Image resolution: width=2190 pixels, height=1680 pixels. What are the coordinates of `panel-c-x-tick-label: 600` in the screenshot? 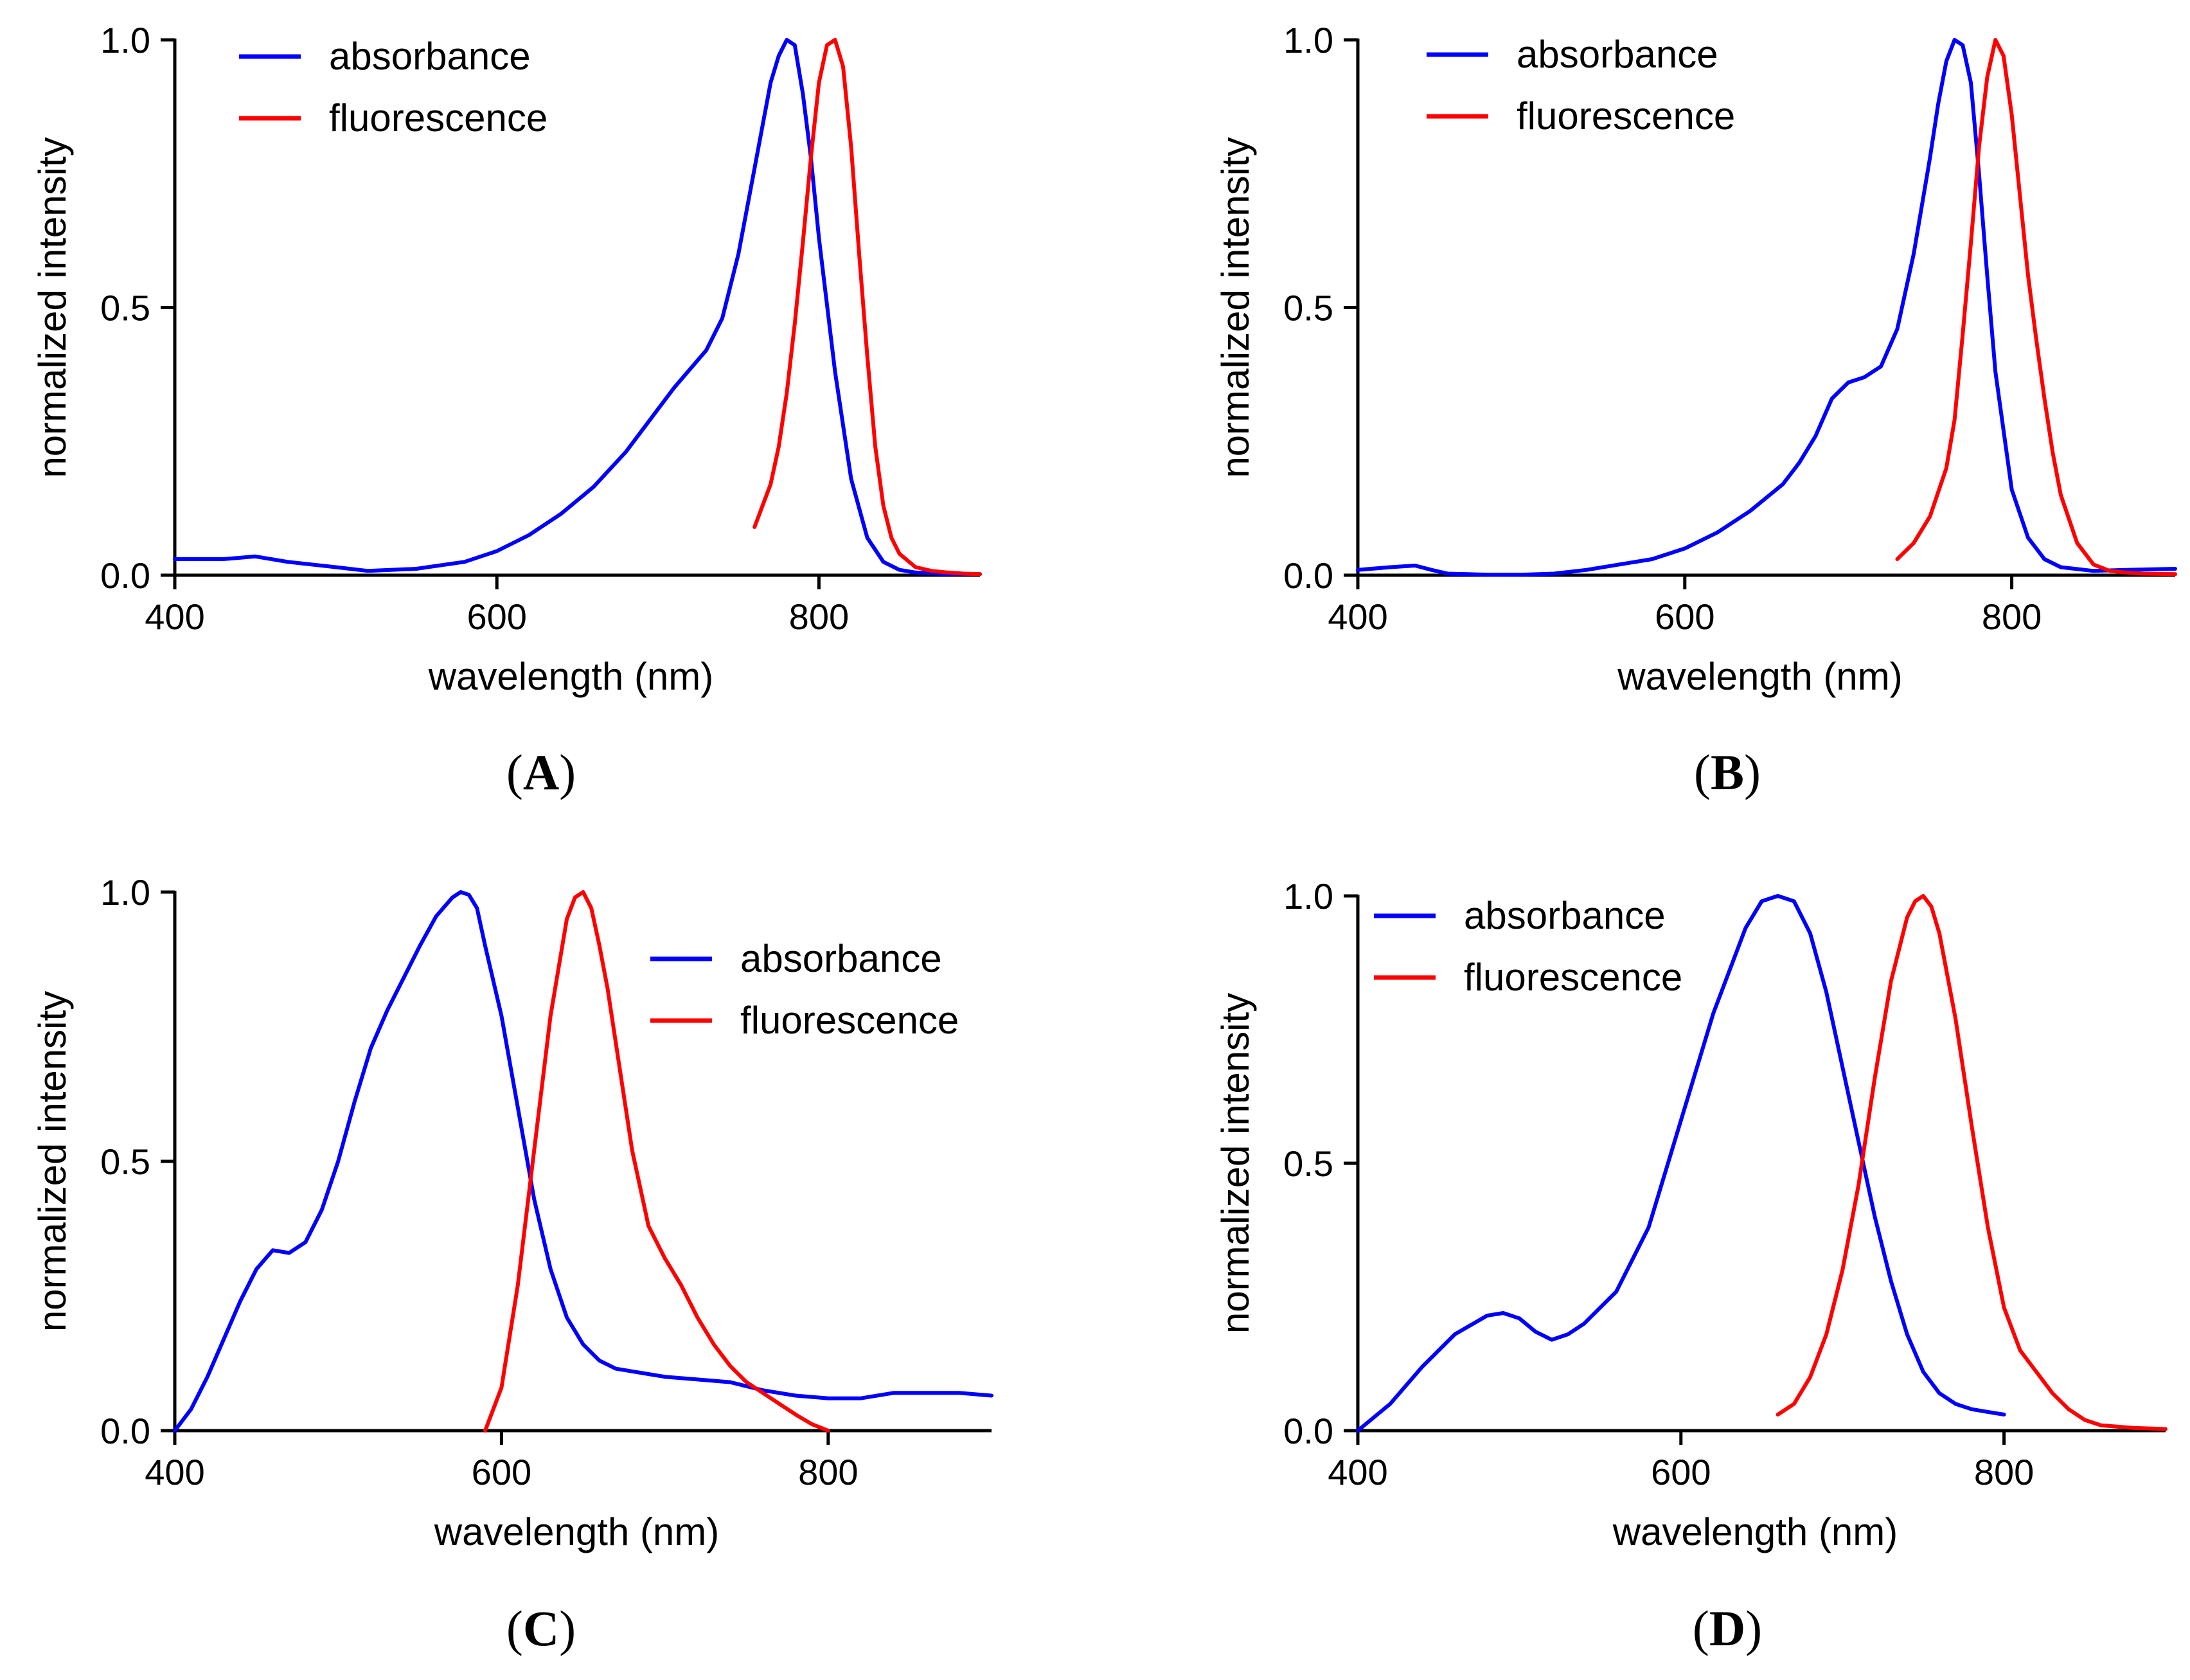 It's located at (502, 1472).